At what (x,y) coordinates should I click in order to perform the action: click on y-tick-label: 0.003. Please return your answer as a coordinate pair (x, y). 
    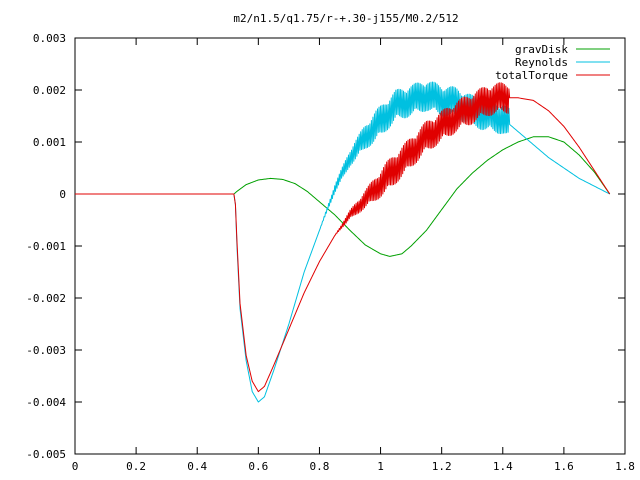
    Looking at the image, I should click on (49, 38).